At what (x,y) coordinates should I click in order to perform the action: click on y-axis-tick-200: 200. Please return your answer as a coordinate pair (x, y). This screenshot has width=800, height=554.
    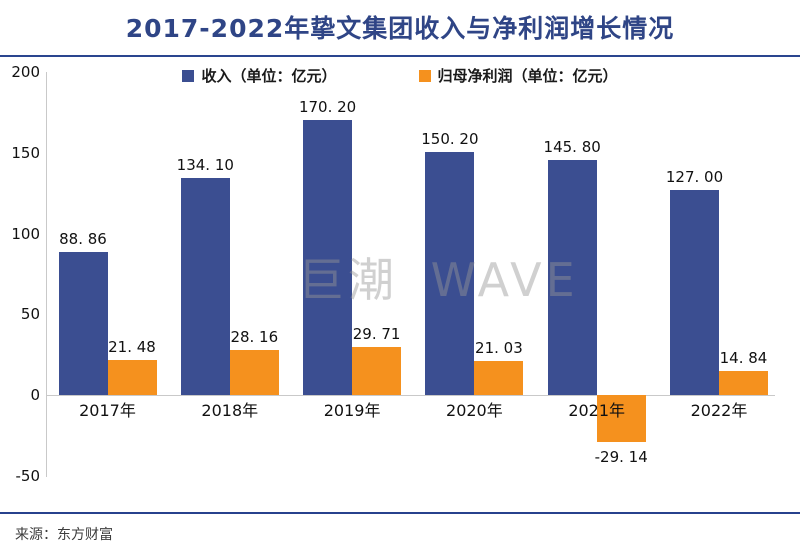
    Looking at the image, I should click on (25, 72).